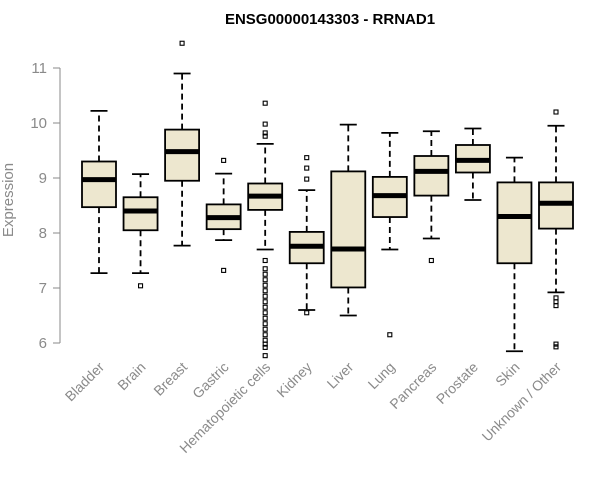 The image size is (600, 500). Describe the element at coordinates (340, 375) in the screenshot. I see `x-tick-label: Liver` at that location.